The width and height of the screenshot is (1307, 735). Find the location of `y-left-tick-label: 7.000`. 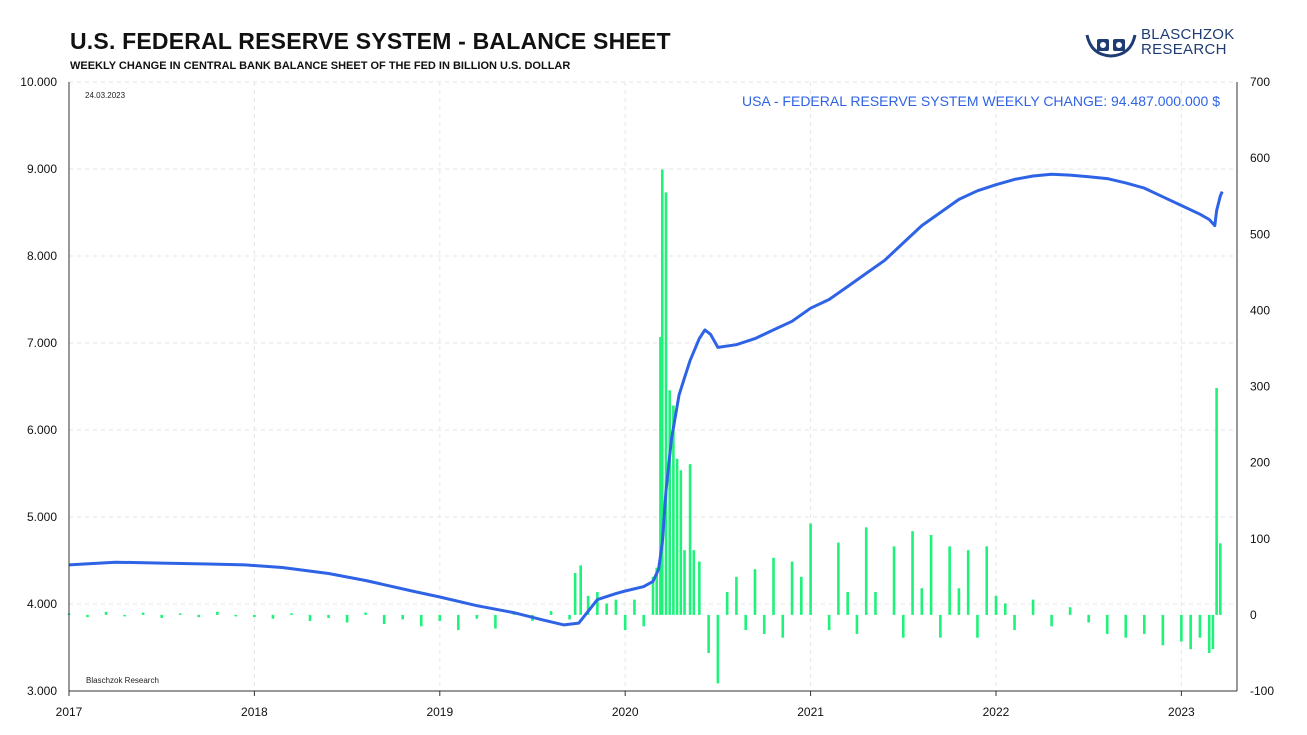

y-left-tick-label: 7.000 is located at coordinates (42, 343).